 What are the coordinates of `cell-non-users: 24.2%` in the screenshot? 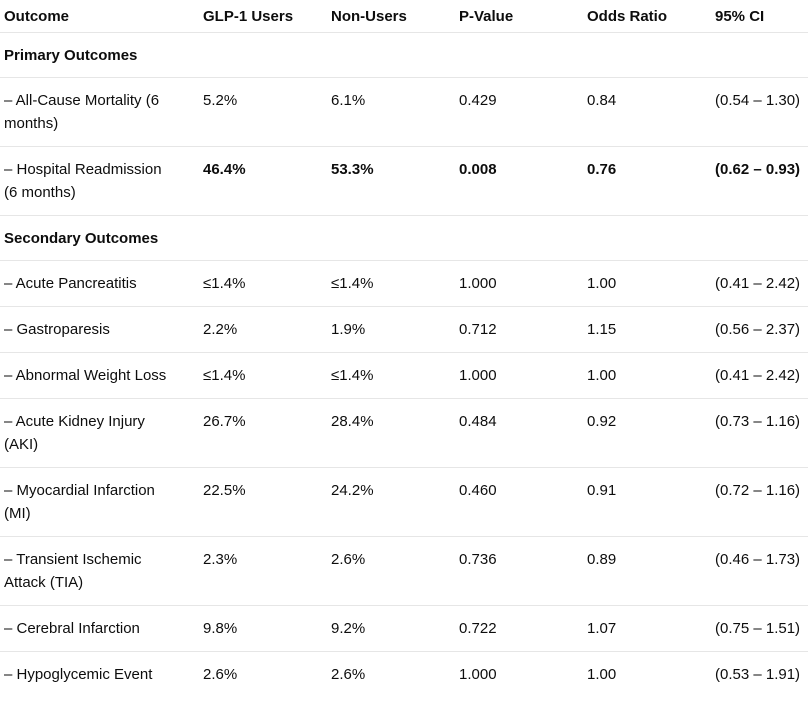 It's located at (395, 502).